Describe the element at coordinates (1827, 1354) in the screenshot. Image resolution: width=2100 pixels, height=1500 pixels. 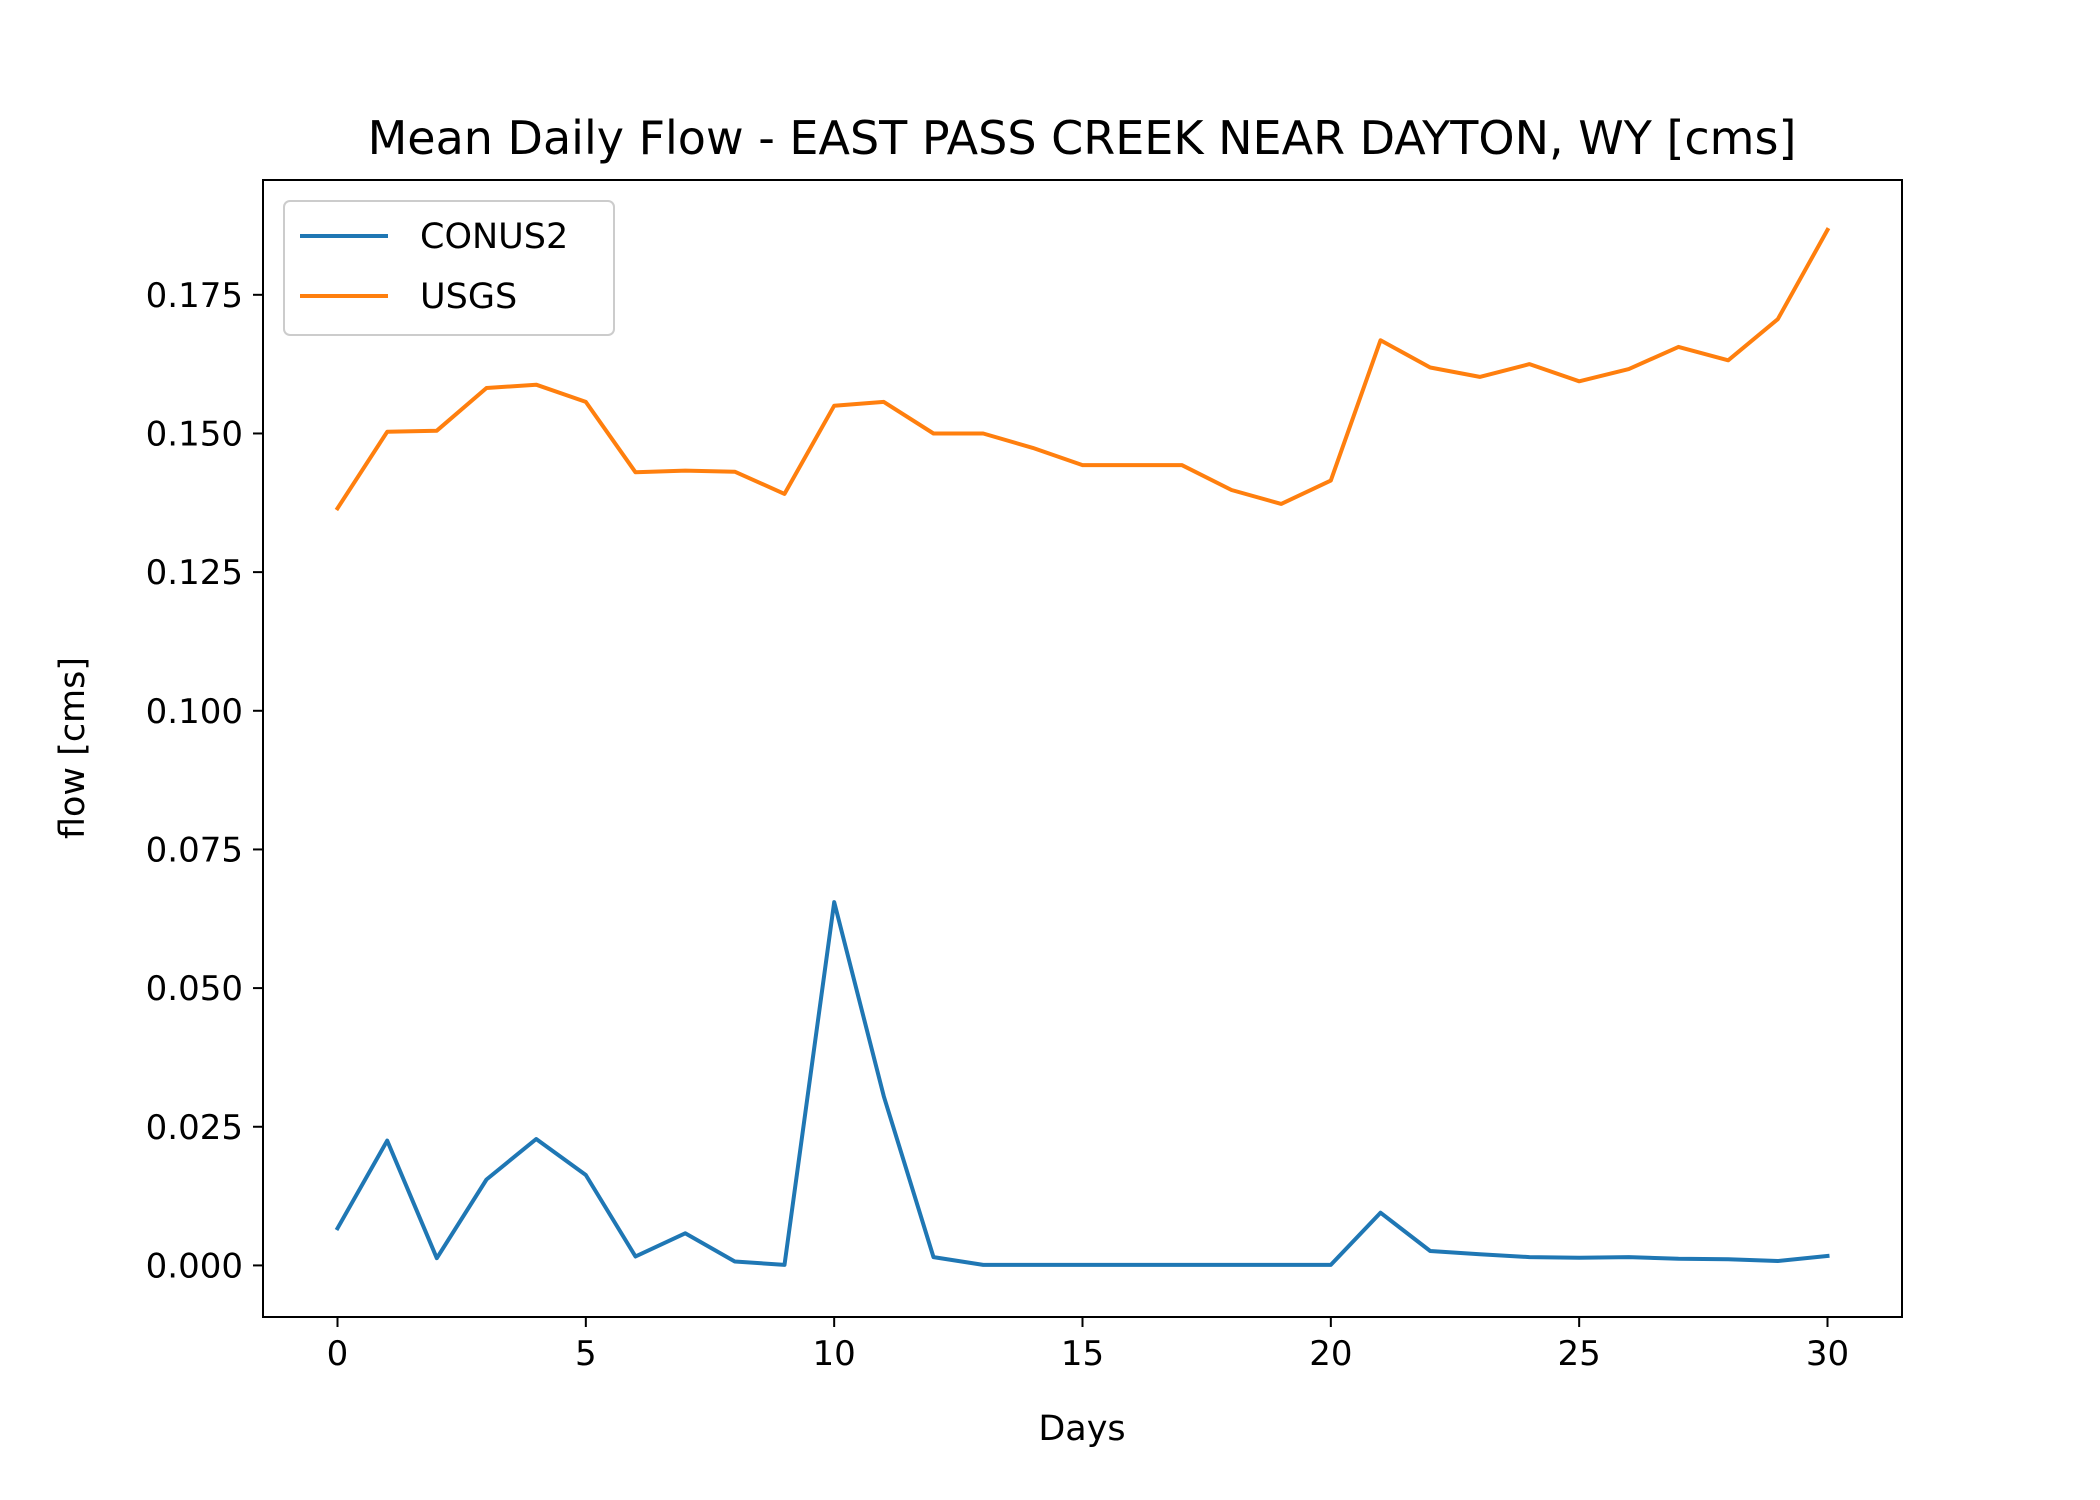
I see `x-tick-label: 30` at that location.